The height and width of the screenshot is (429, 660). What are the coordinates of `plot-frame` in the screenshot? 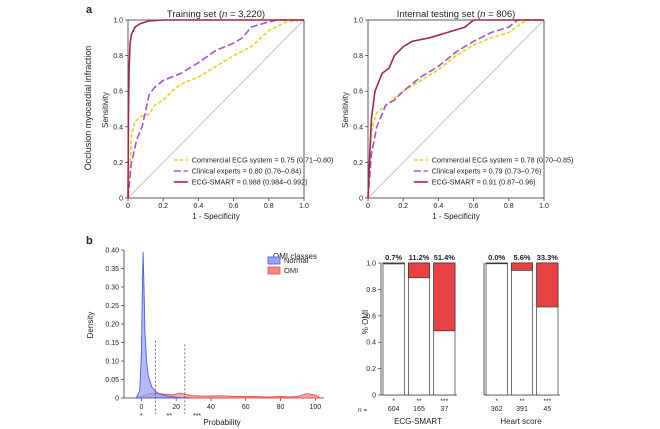 It's located at (456, 109).